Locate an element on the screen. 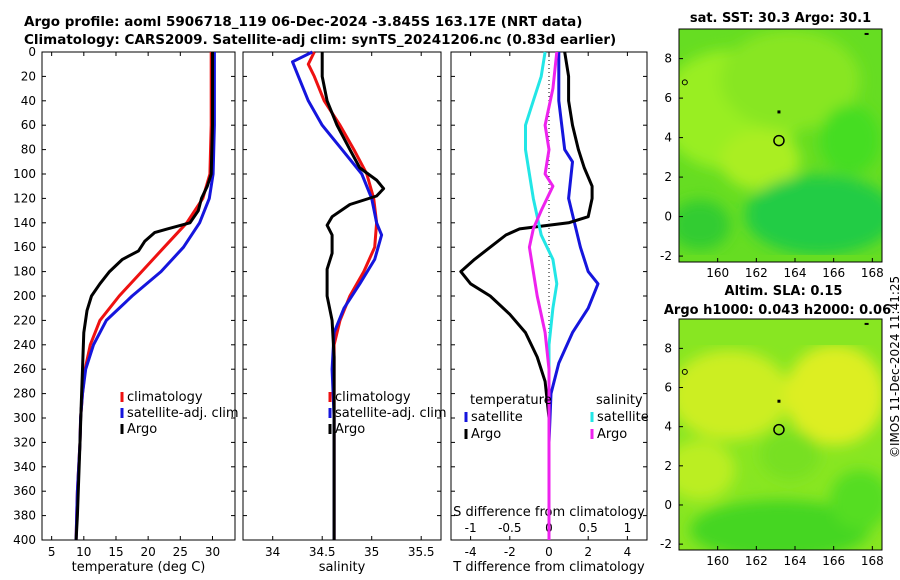 The image size is (900, 580). x-tick-label: 25 is located at coordinates (180, 552).